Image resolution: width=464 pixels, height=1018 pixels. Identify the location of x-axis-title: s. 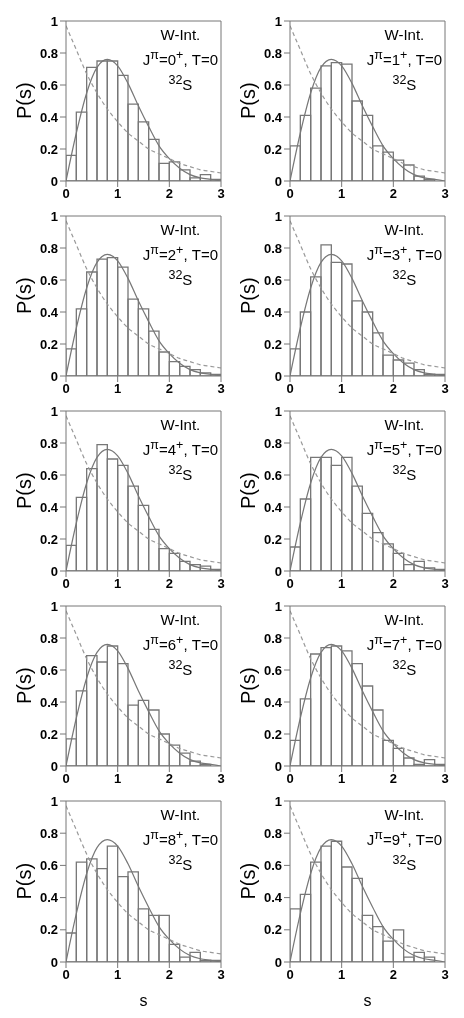
(367, 1000).